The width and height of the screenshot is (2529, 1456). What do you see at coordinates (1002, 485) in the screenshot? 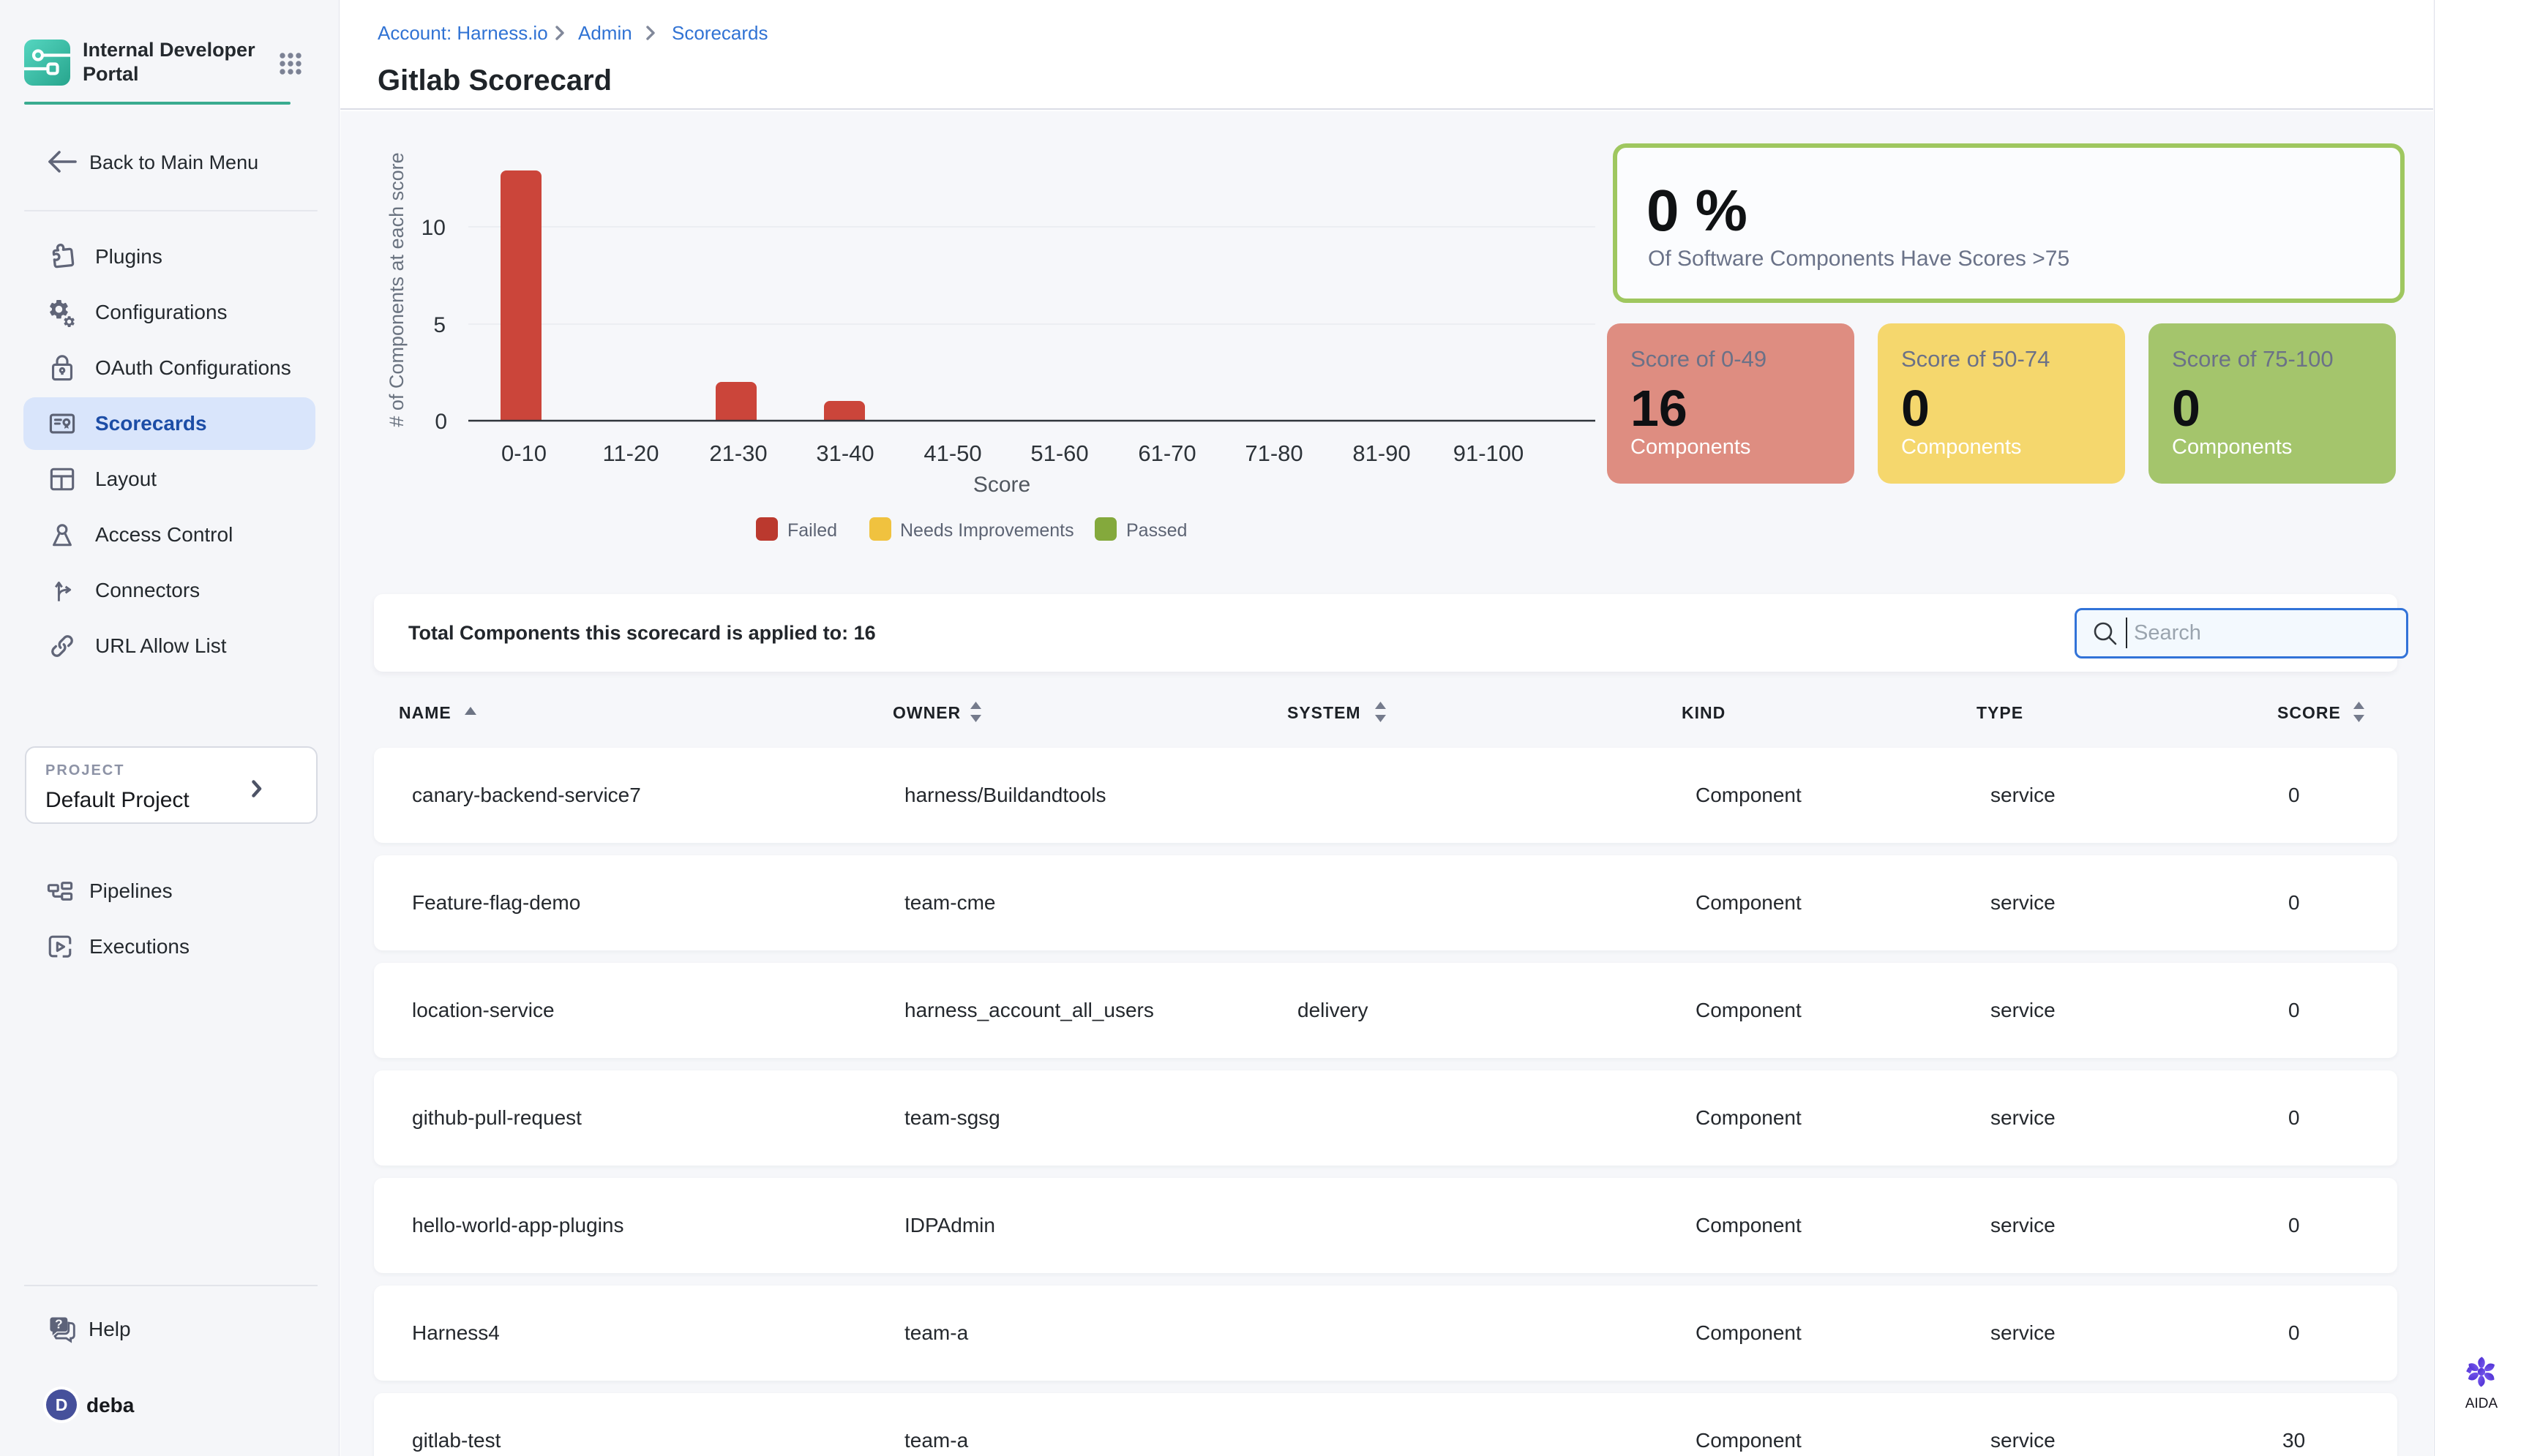
I see `svg-text: Score` at bounding box center [1002, 485].